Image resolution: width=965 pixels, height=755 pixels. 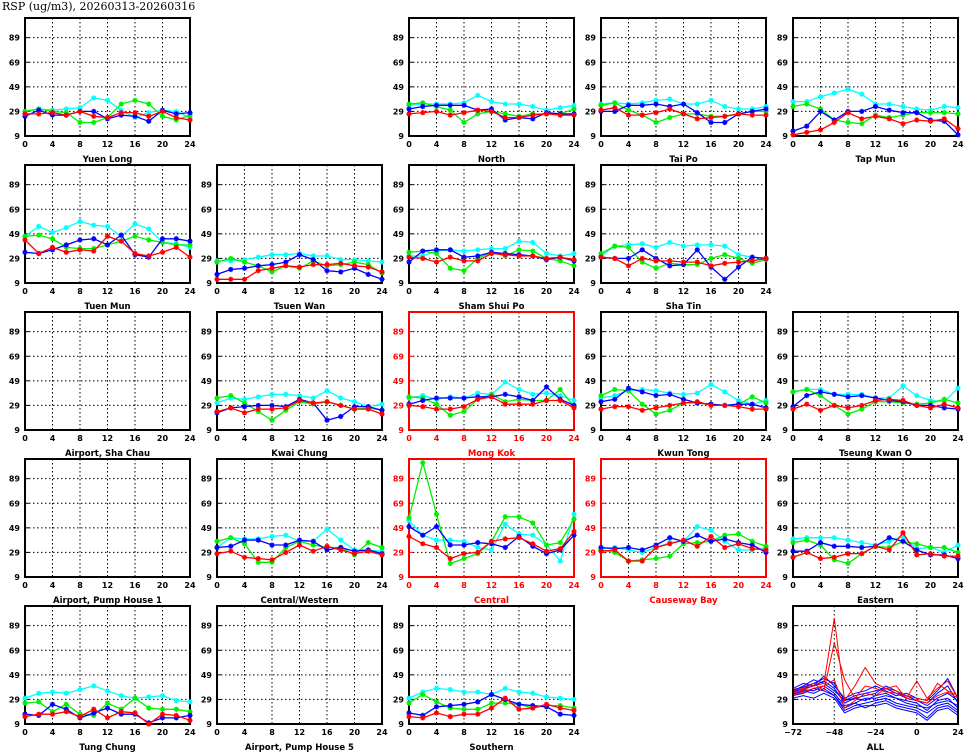 I want to click on plot-area, so click(x=107, y=371).